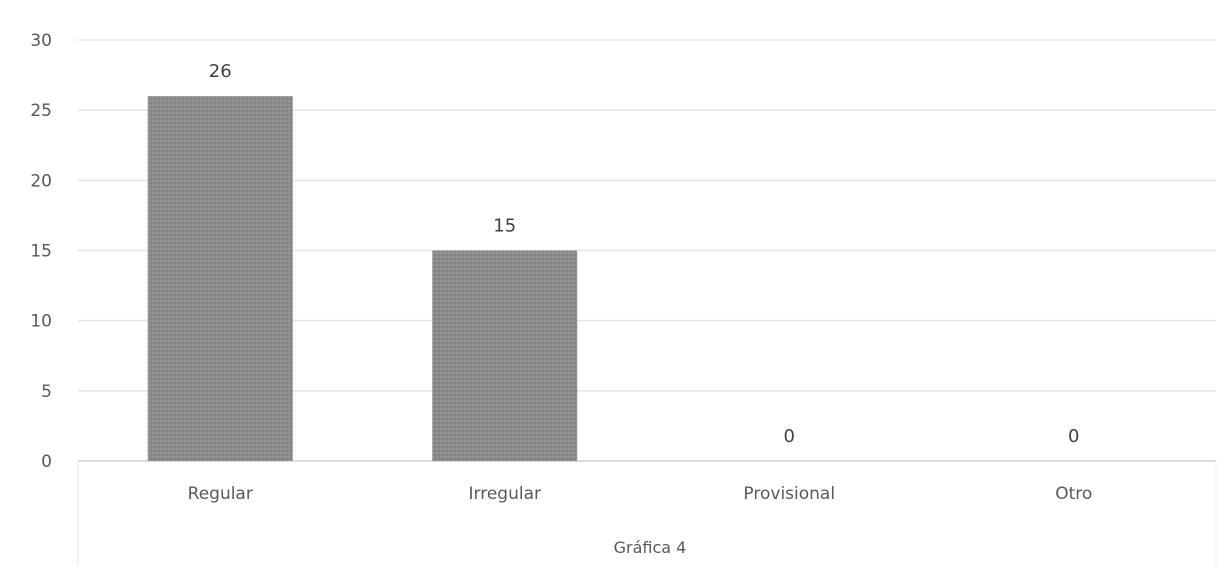 Image resolution: width=1232 pixels, height=570 pixels. Describe the element at coordinates (1073, 436) in the screenshot. I see `data-label-otro: 0` at that location.